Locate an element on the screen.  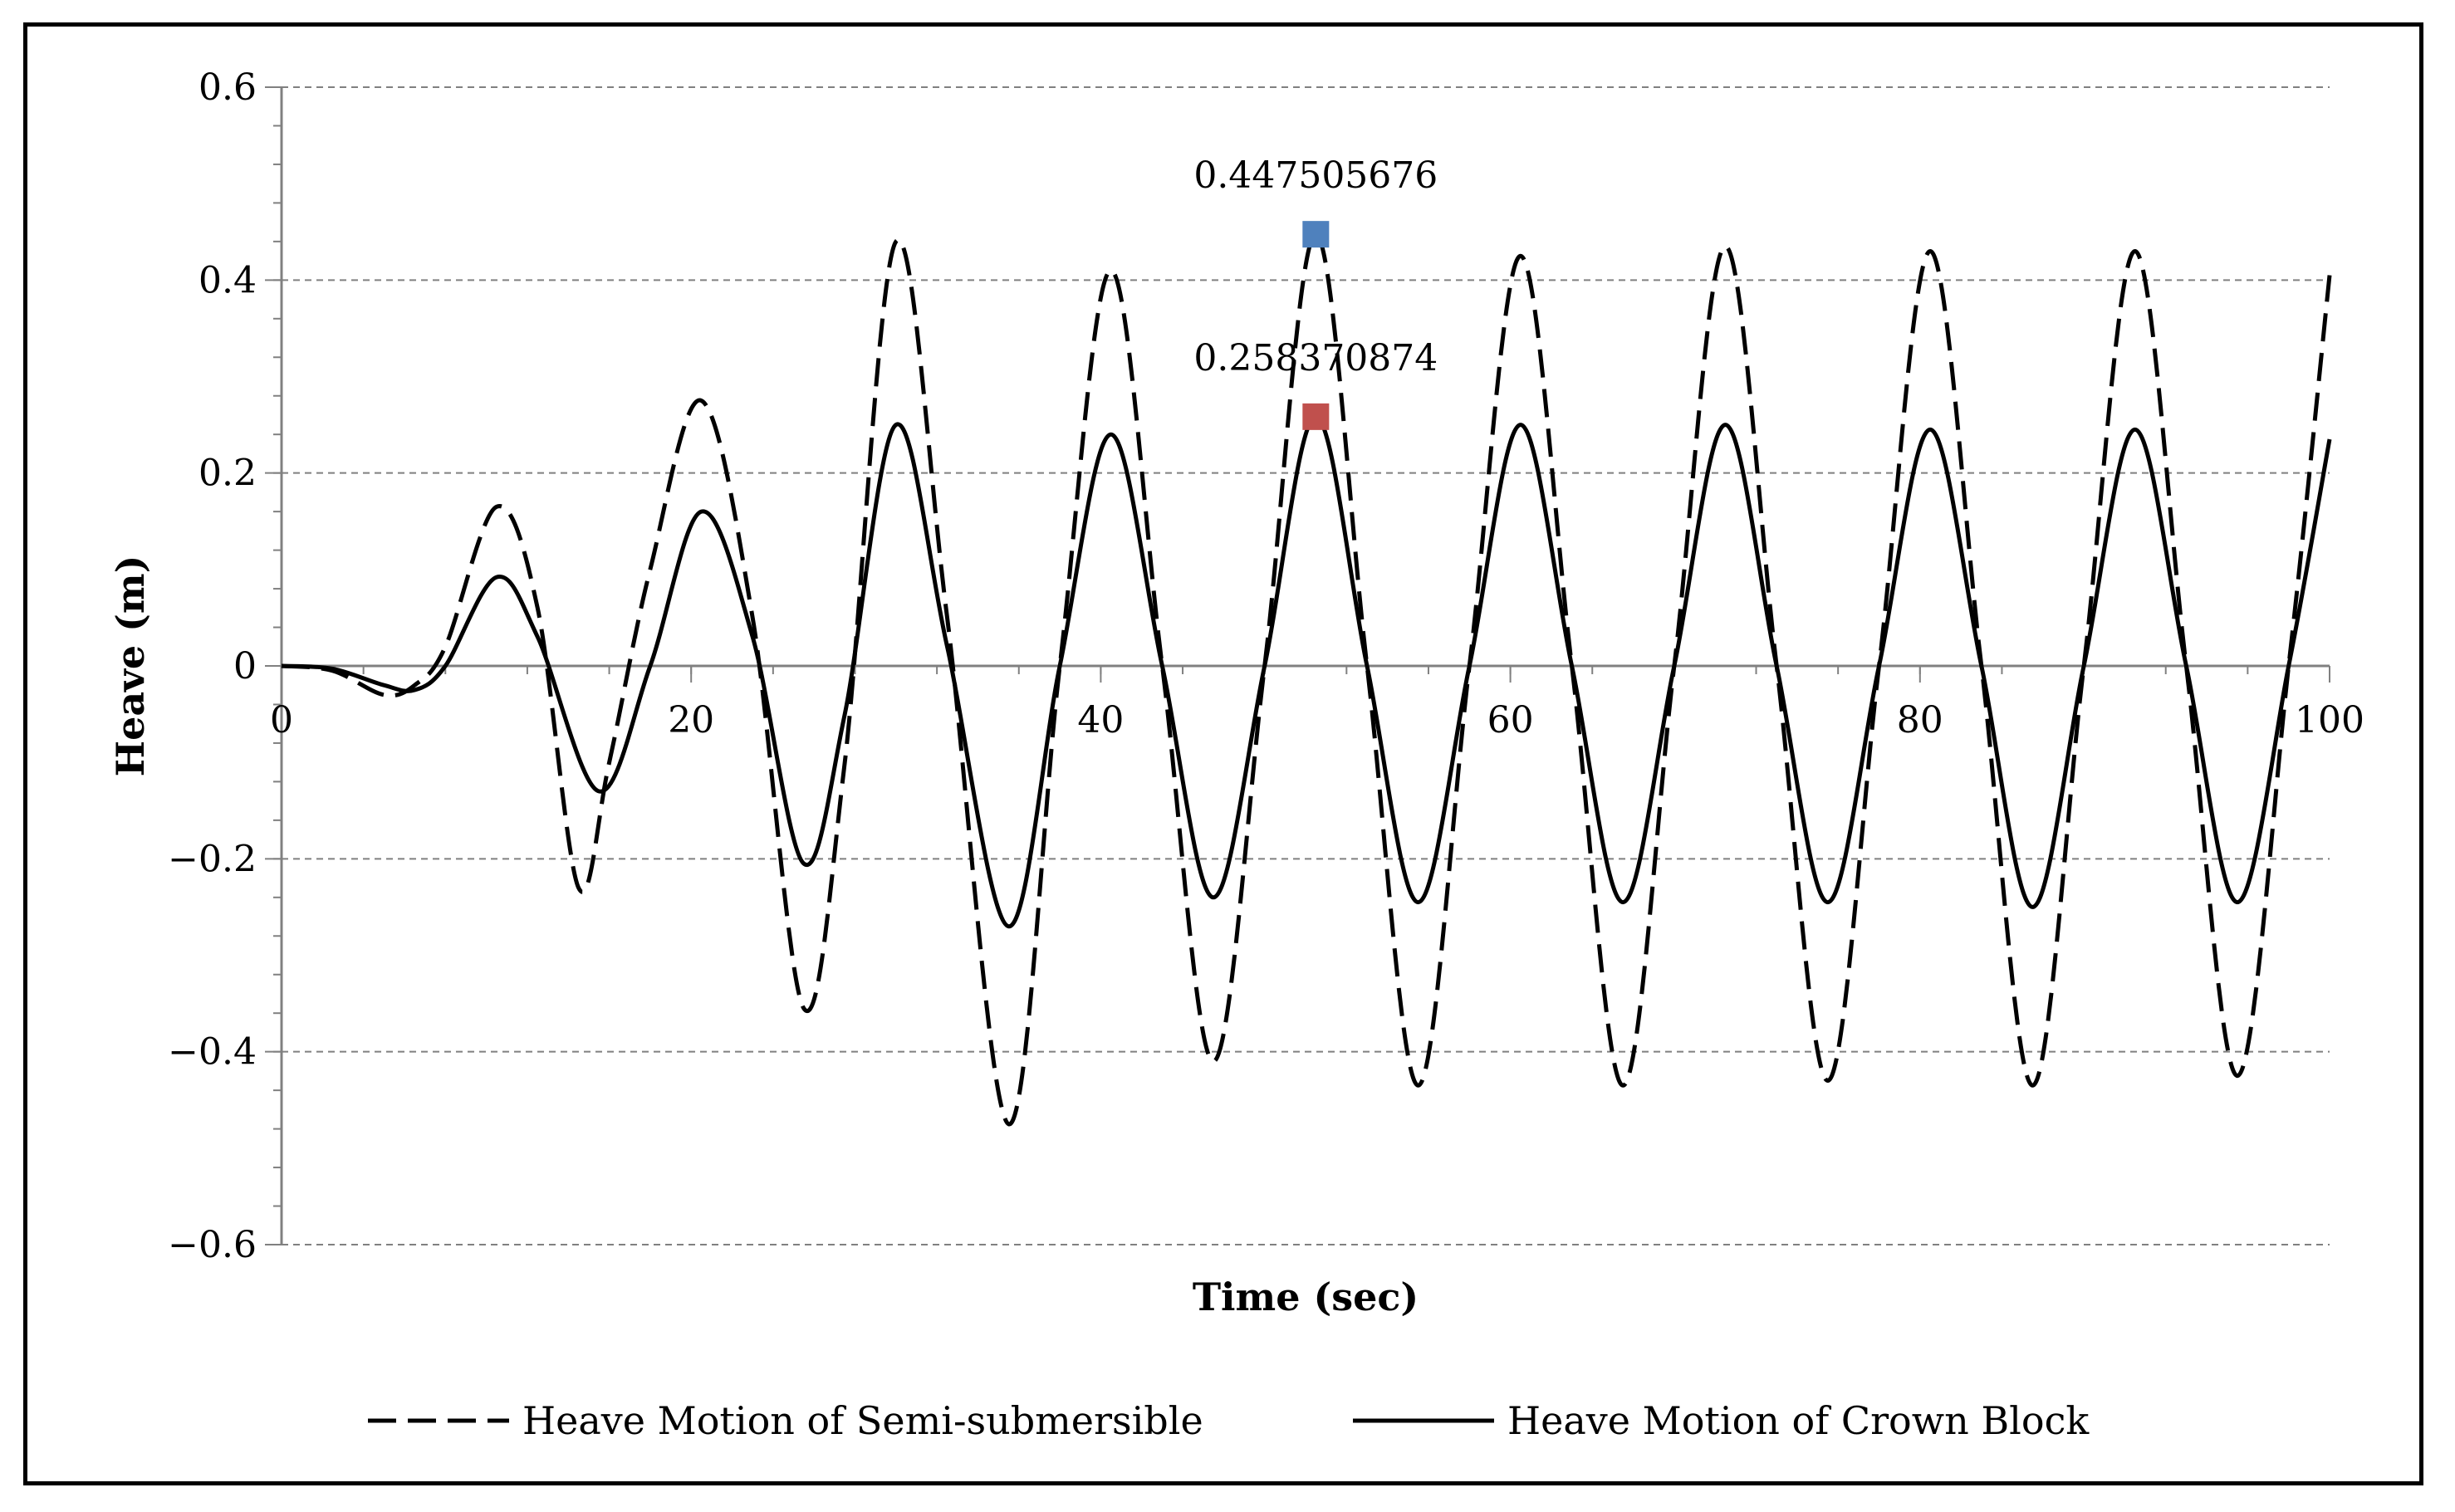
marker-crown-block-peak is located at coordinates (1316, 416).